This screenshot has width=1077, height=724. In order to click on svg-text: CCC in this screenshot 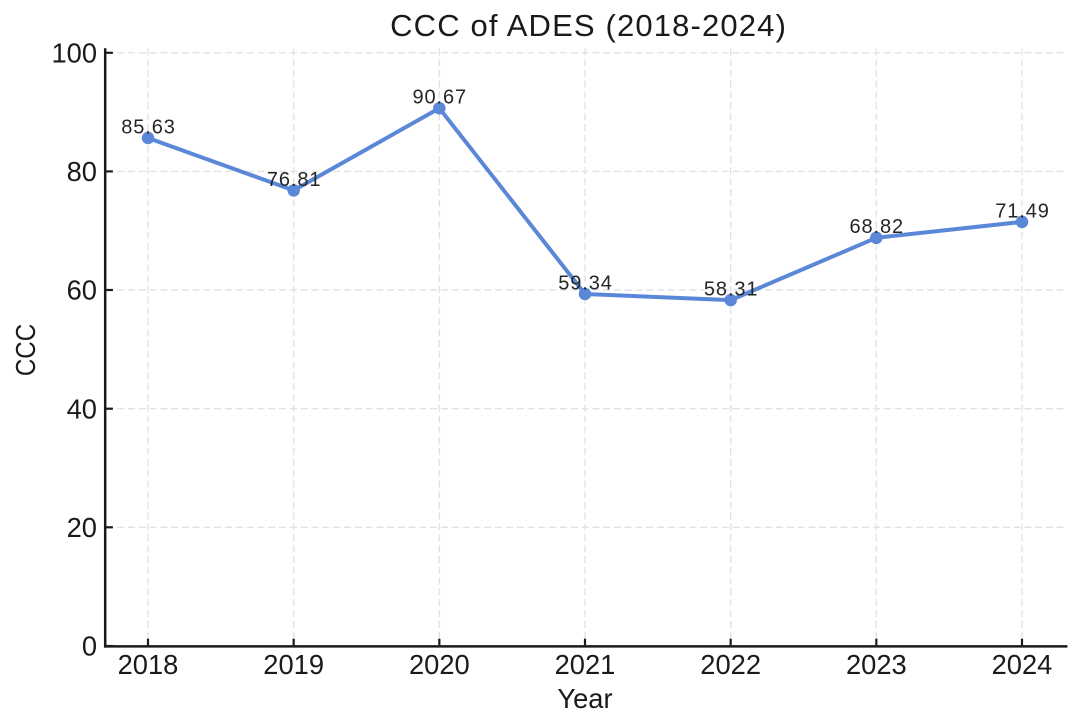, I will do `click(27, 350)`.